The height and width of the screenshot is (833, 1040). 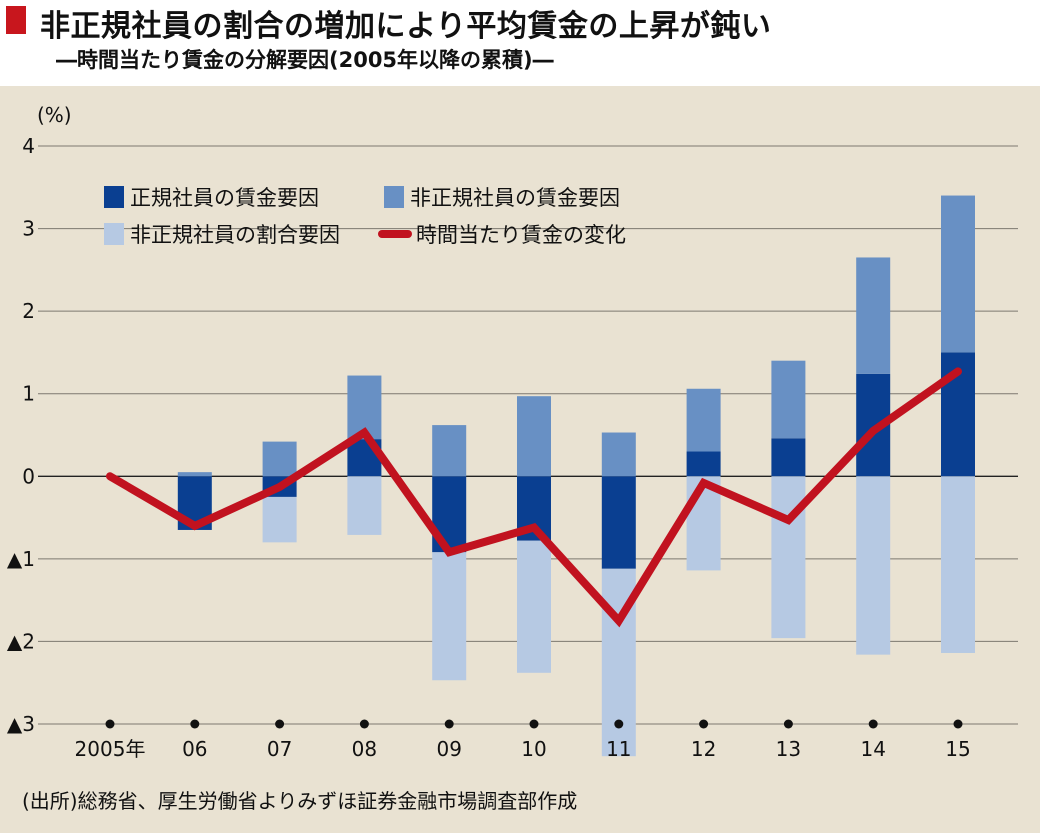 I want to click on title-marker, so click(x=16, y=20).